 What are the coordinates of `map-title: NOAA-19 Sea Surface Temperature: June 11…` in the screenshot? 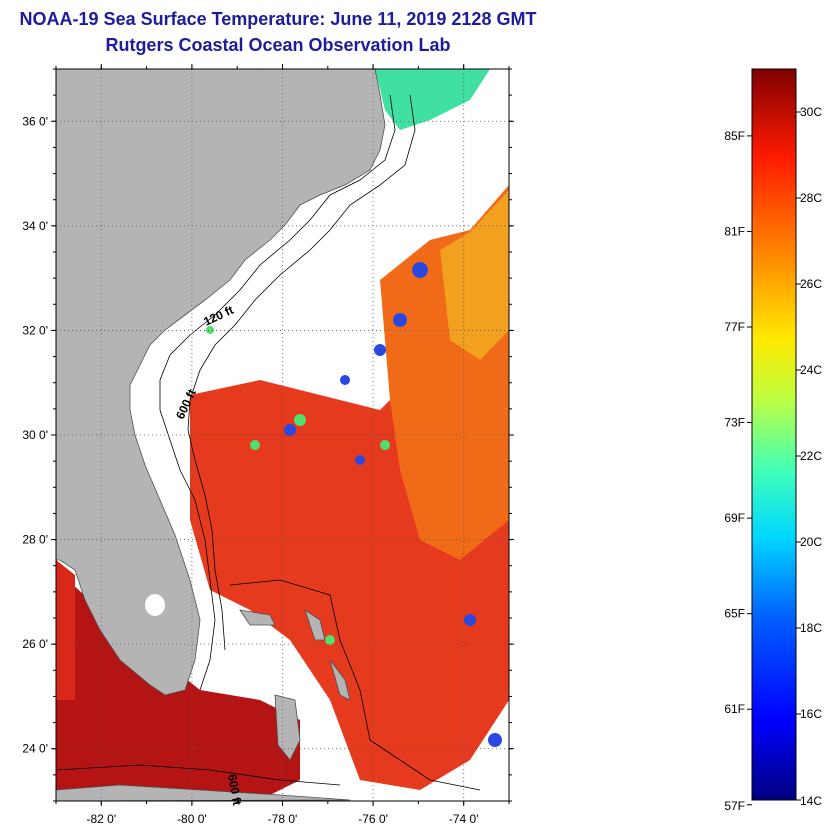 It's located at (278, 19).